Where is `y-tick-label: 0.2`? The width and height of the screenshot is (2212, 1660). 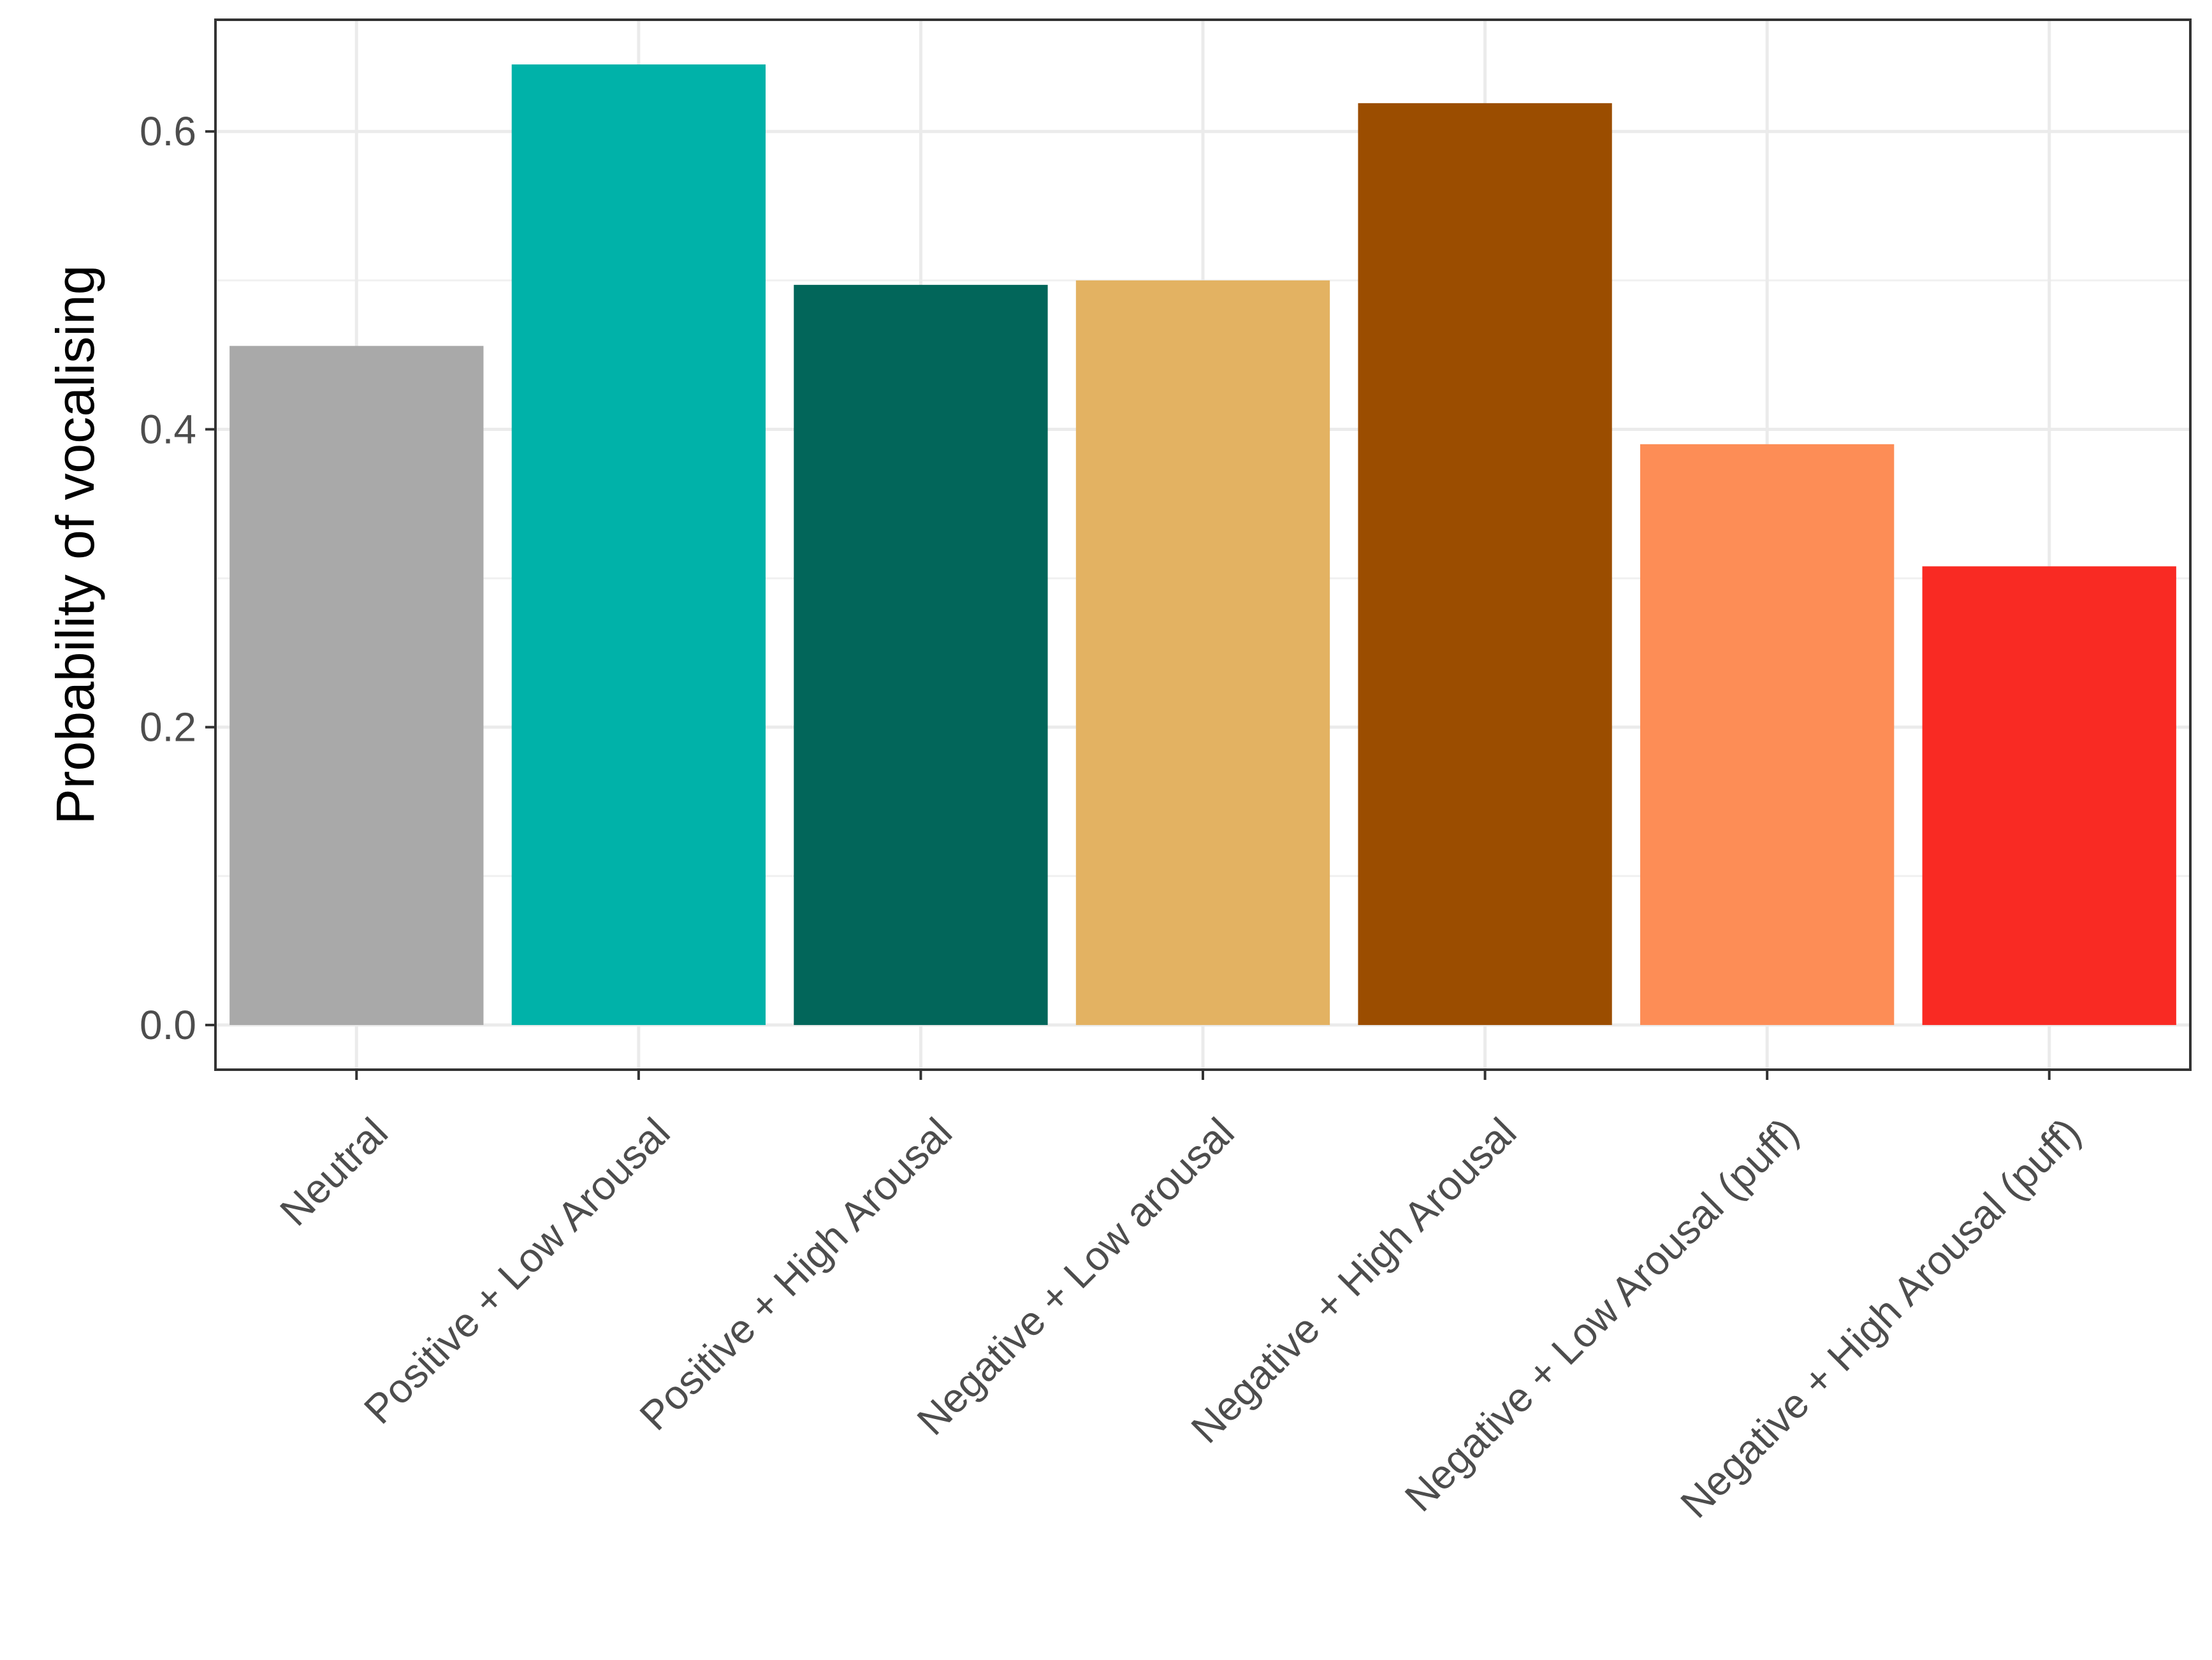
y-tick-label: 0.2 is located at coordinates (168, 727).